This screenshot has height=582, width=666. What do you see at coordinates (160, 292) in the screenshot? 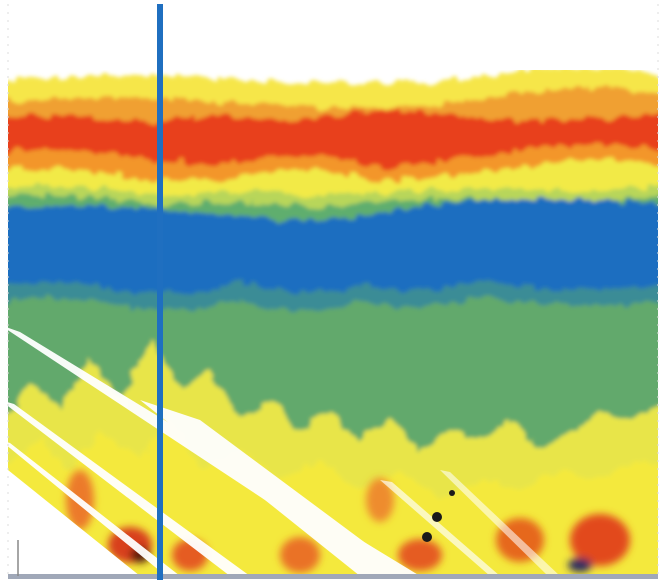
I see `vertical-marker-line` at bounding box center [160, 292].